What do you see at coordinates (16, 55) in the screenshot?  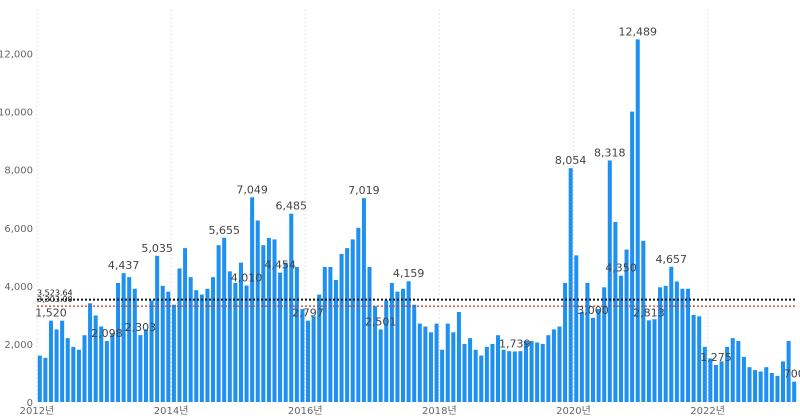 I see `y-tick-label: 12,000` at bounding box center [16, 55].